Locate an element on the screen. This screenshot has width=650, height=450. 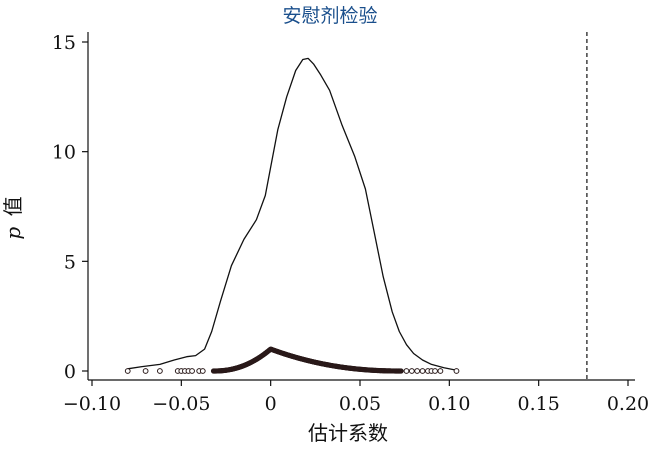
y-axis-title-text: 值 is located at coordinates (13, 206).